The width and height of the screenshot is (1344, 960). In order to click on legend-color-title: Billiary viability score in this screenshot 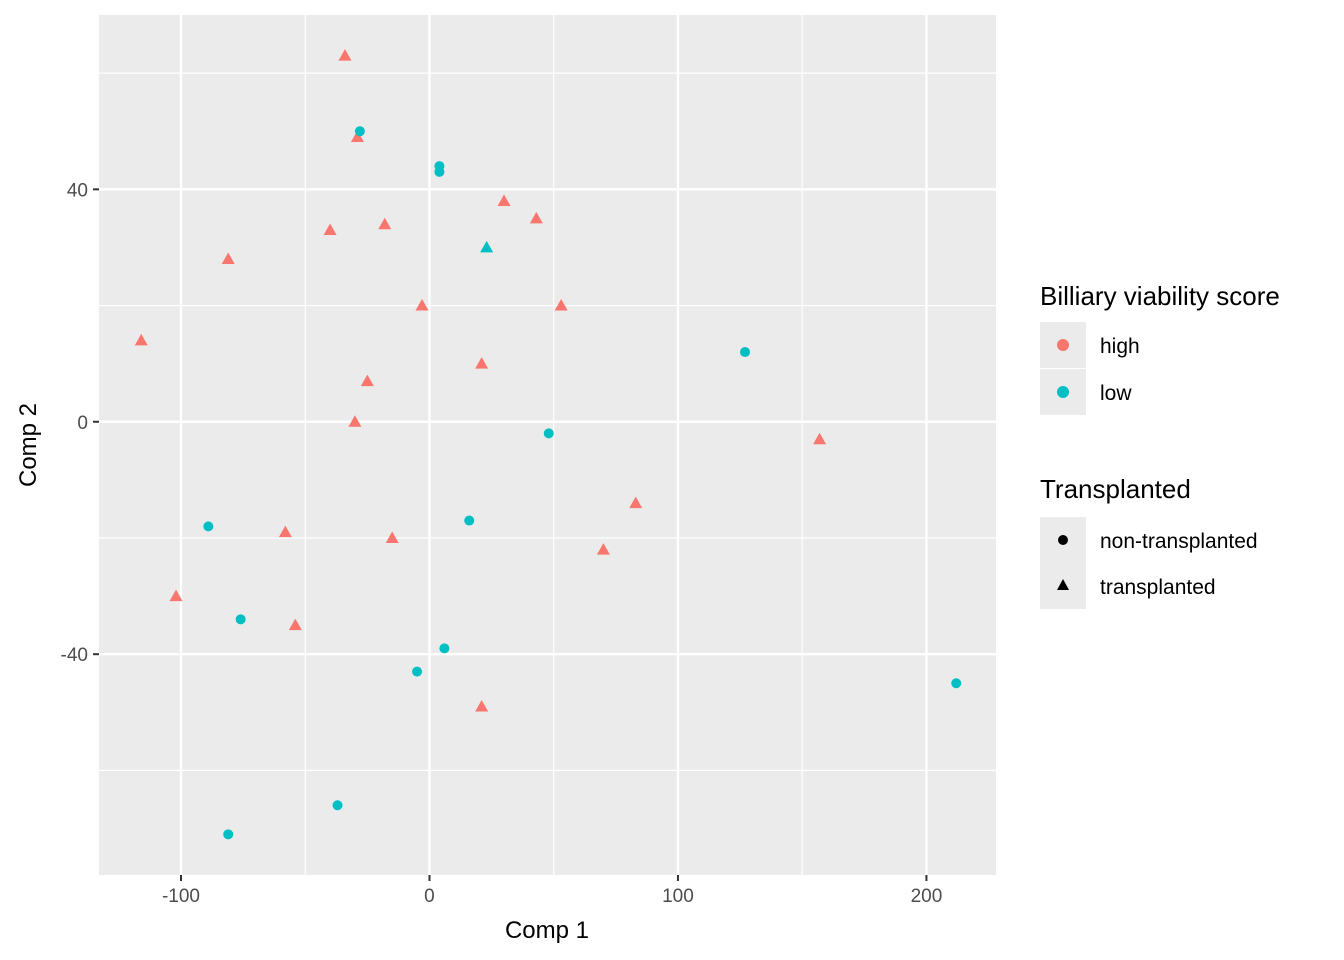, I will do `click(1160, 296)`.